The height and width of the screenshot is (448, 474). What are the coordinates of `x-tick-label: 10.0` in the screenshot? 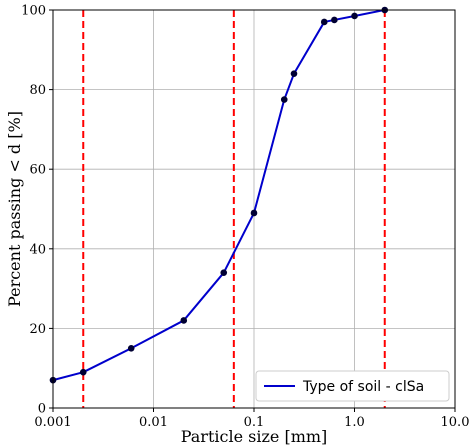 It's located at (455, 422).